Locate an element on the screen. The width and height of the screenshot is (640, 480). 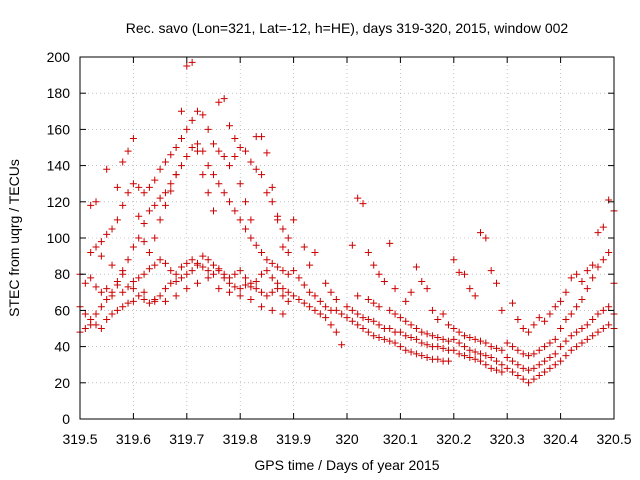
y-tick-label: 0 is located at coordinates (66, 419).